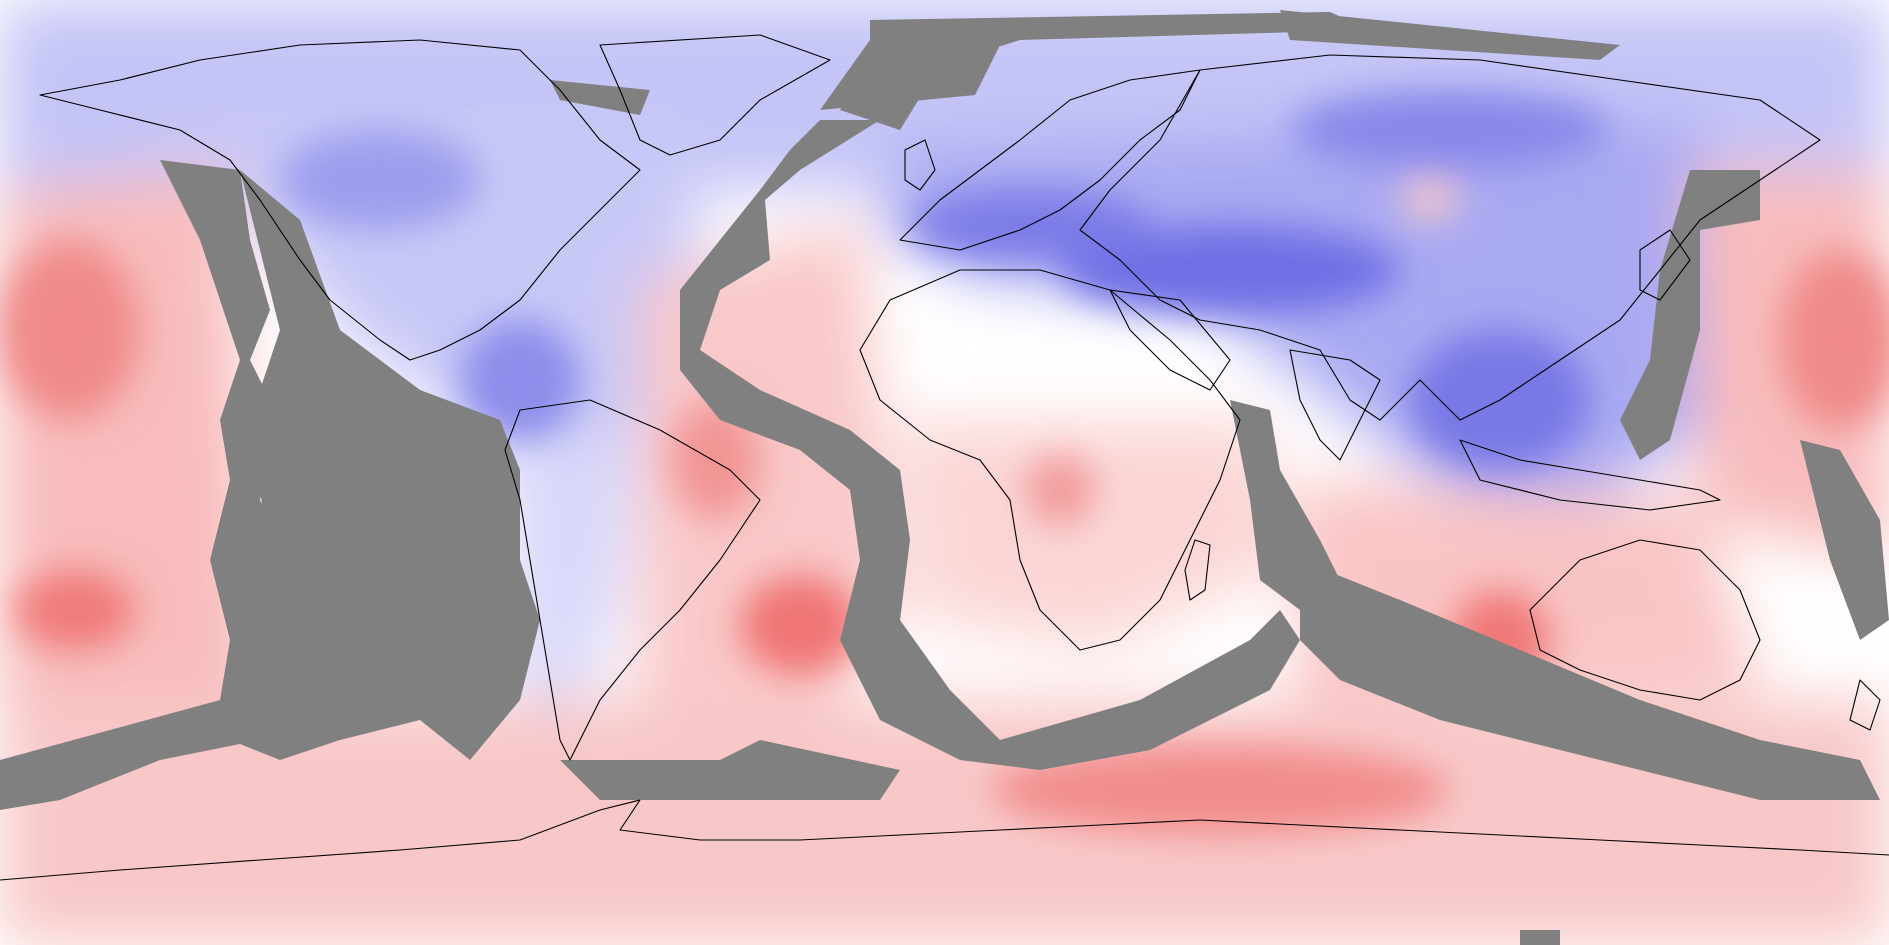  What do you see at coordinates (70, 330) in the screenshot?
I see `warm-core-east-pacific` at bounding box center [70, 330].